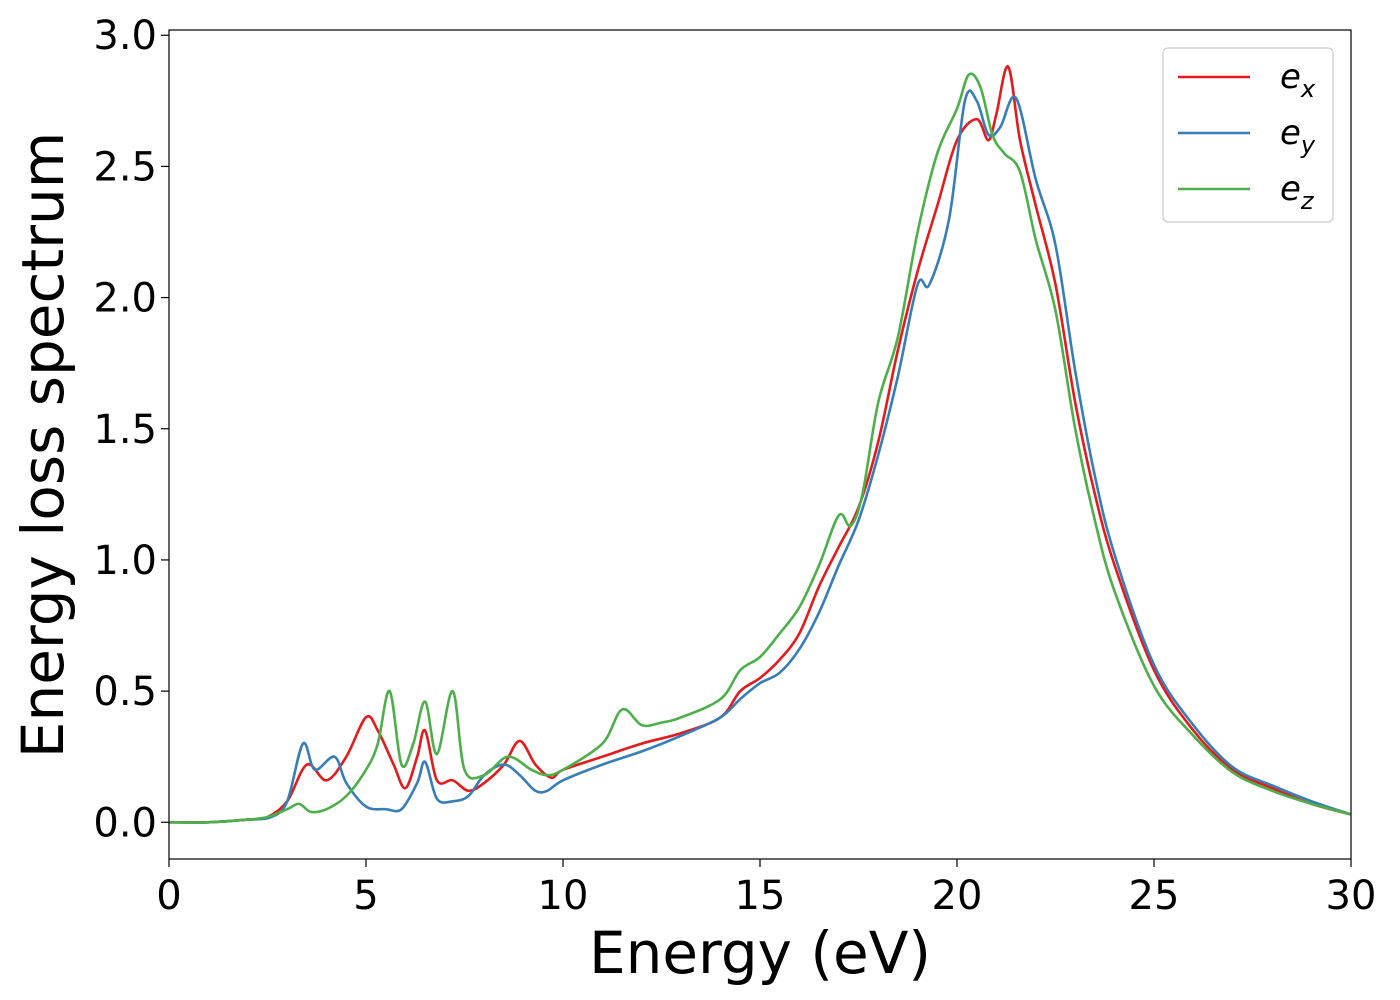 The height and width of the screenshot is (1000, 1400). Describe the element at coordinates (1297, 192) in the screenshot. I see `legend-label-z: ez` at that location.